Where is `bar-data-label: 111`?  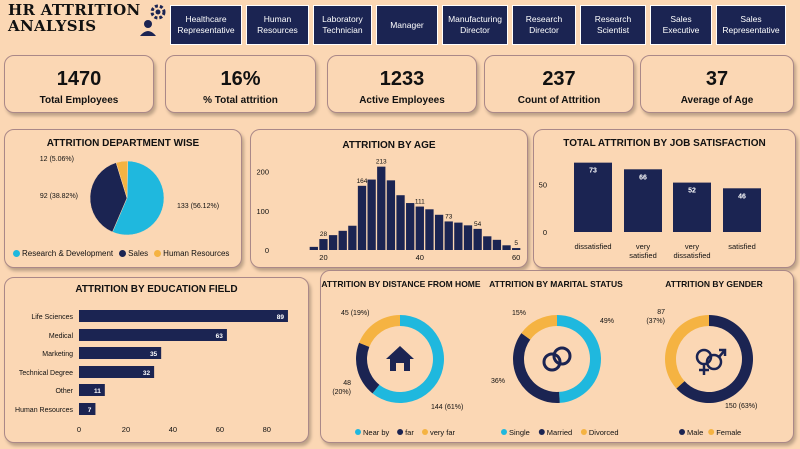 bar-data-label: 111 is located at coordinates (420, 202).